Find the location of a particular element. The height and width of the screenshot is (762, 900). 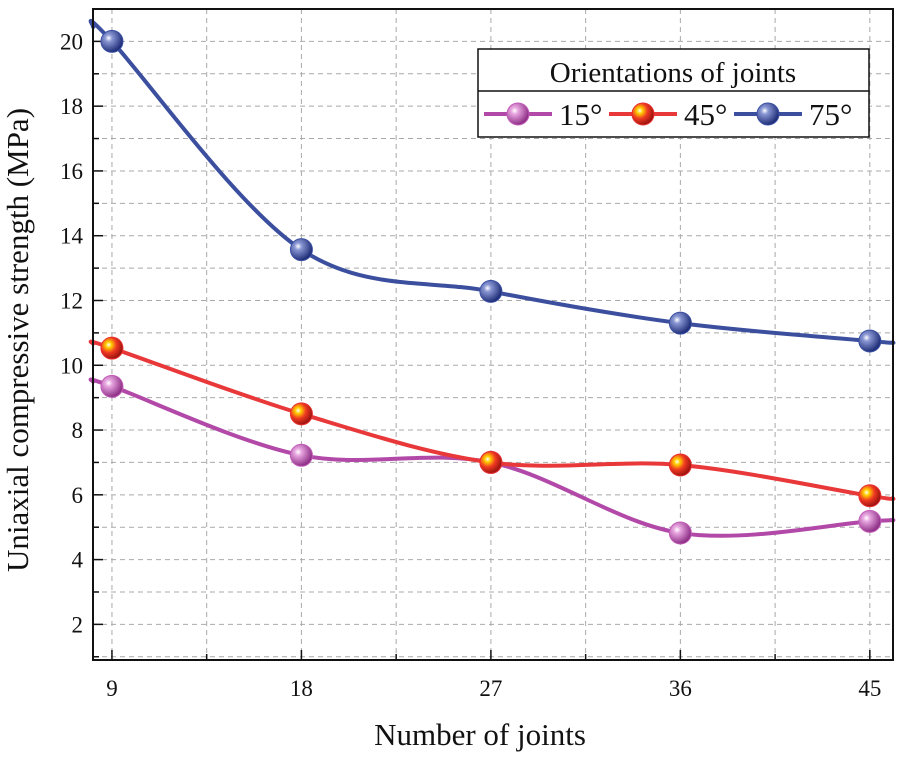

legend-entries: 15° 45° 75° is located at coordinates (668, 114).